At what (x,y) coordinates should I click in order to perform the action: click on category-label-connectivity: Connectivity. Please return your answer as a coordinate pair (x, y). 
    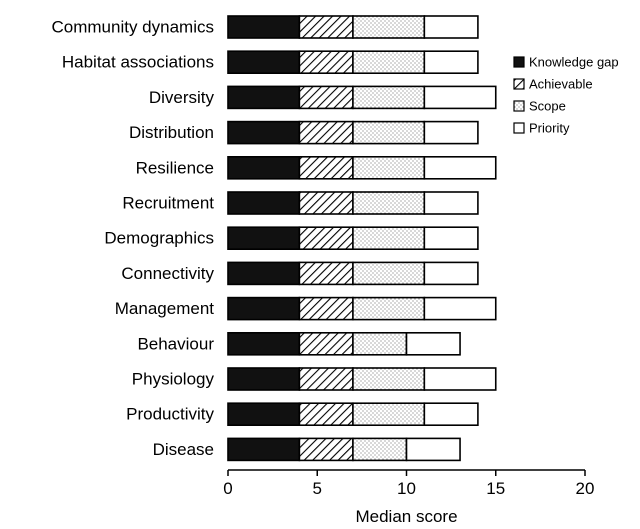
    Looking at the image, I should click on (167, 273).